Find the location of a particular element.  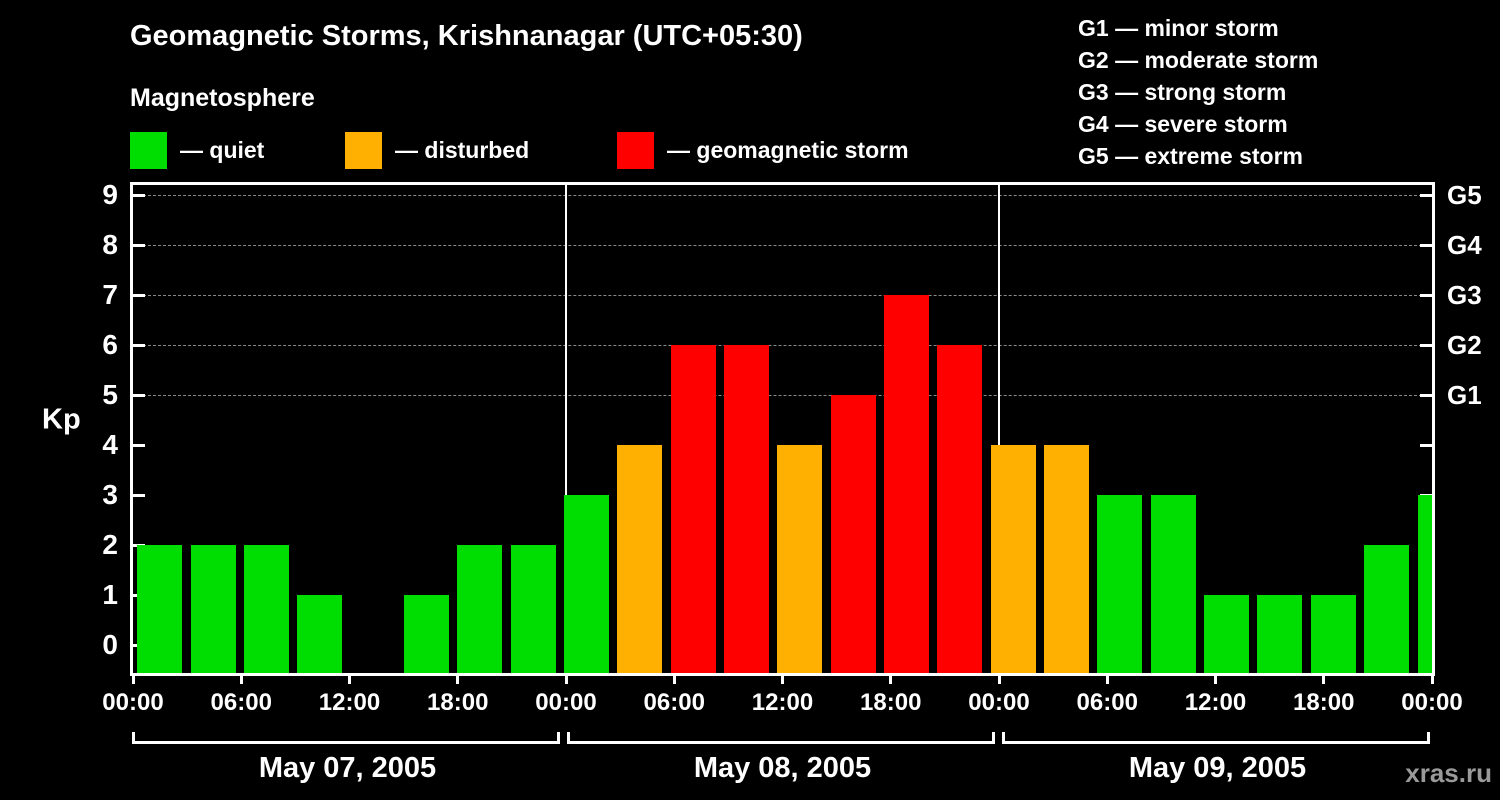

g-scale-label: G3 is located at coordinates (1464, 295).